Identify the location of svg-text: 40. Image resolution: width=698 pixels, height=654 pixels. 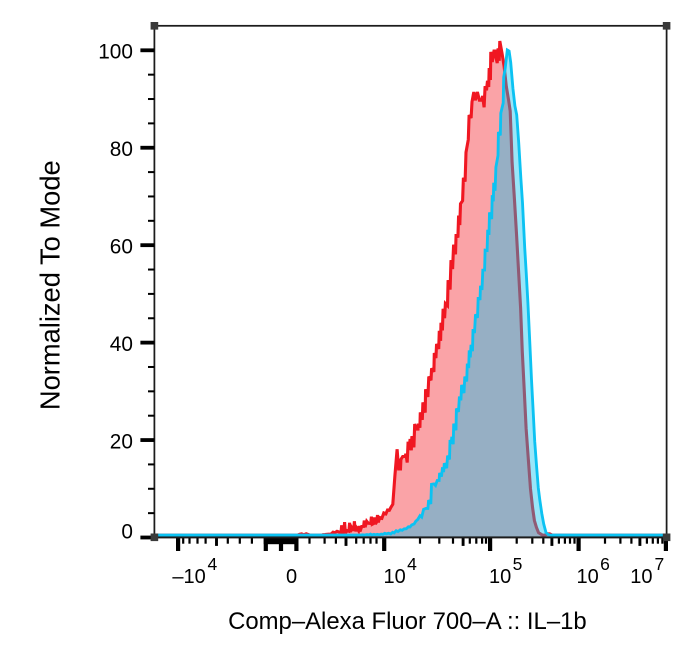
(121, 344).